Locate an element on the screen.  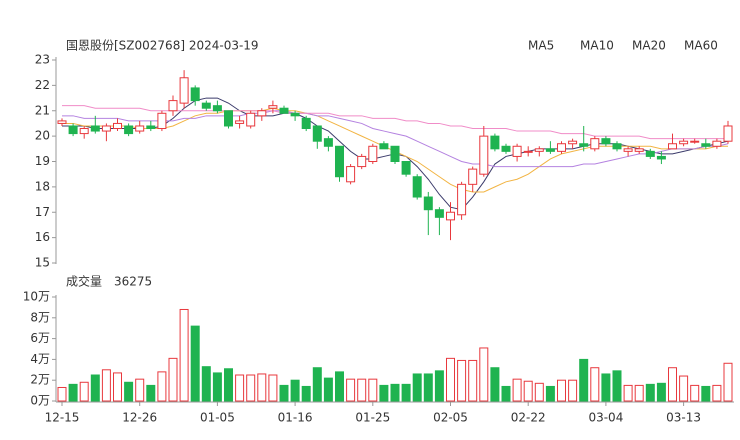
y-tick-label: 8万 is located at coordinates (40, 317).